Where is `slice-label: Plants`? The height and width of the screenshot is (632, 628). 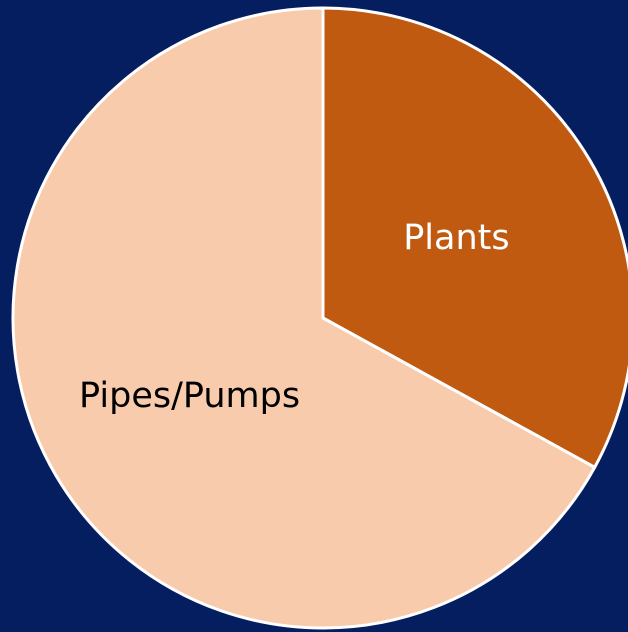 slice-label: Plants is located at coordinates (456, 238).